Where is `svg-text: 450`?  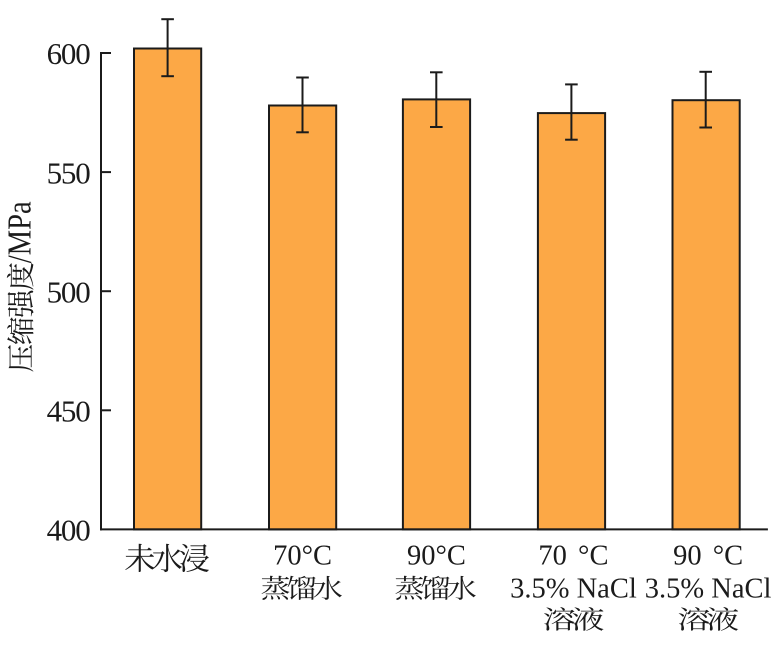
svg-text: 450 is located at coordinates (69, 411).